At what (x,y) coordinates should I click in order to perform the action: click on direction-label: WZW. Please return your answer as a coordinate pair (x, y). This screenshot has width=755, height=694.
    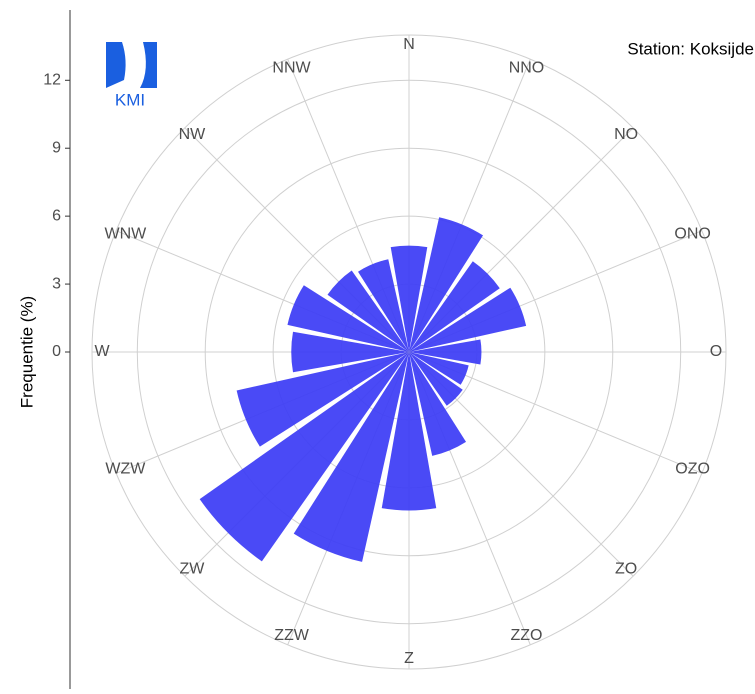
    Looking at the image, I should click on (125, 469).